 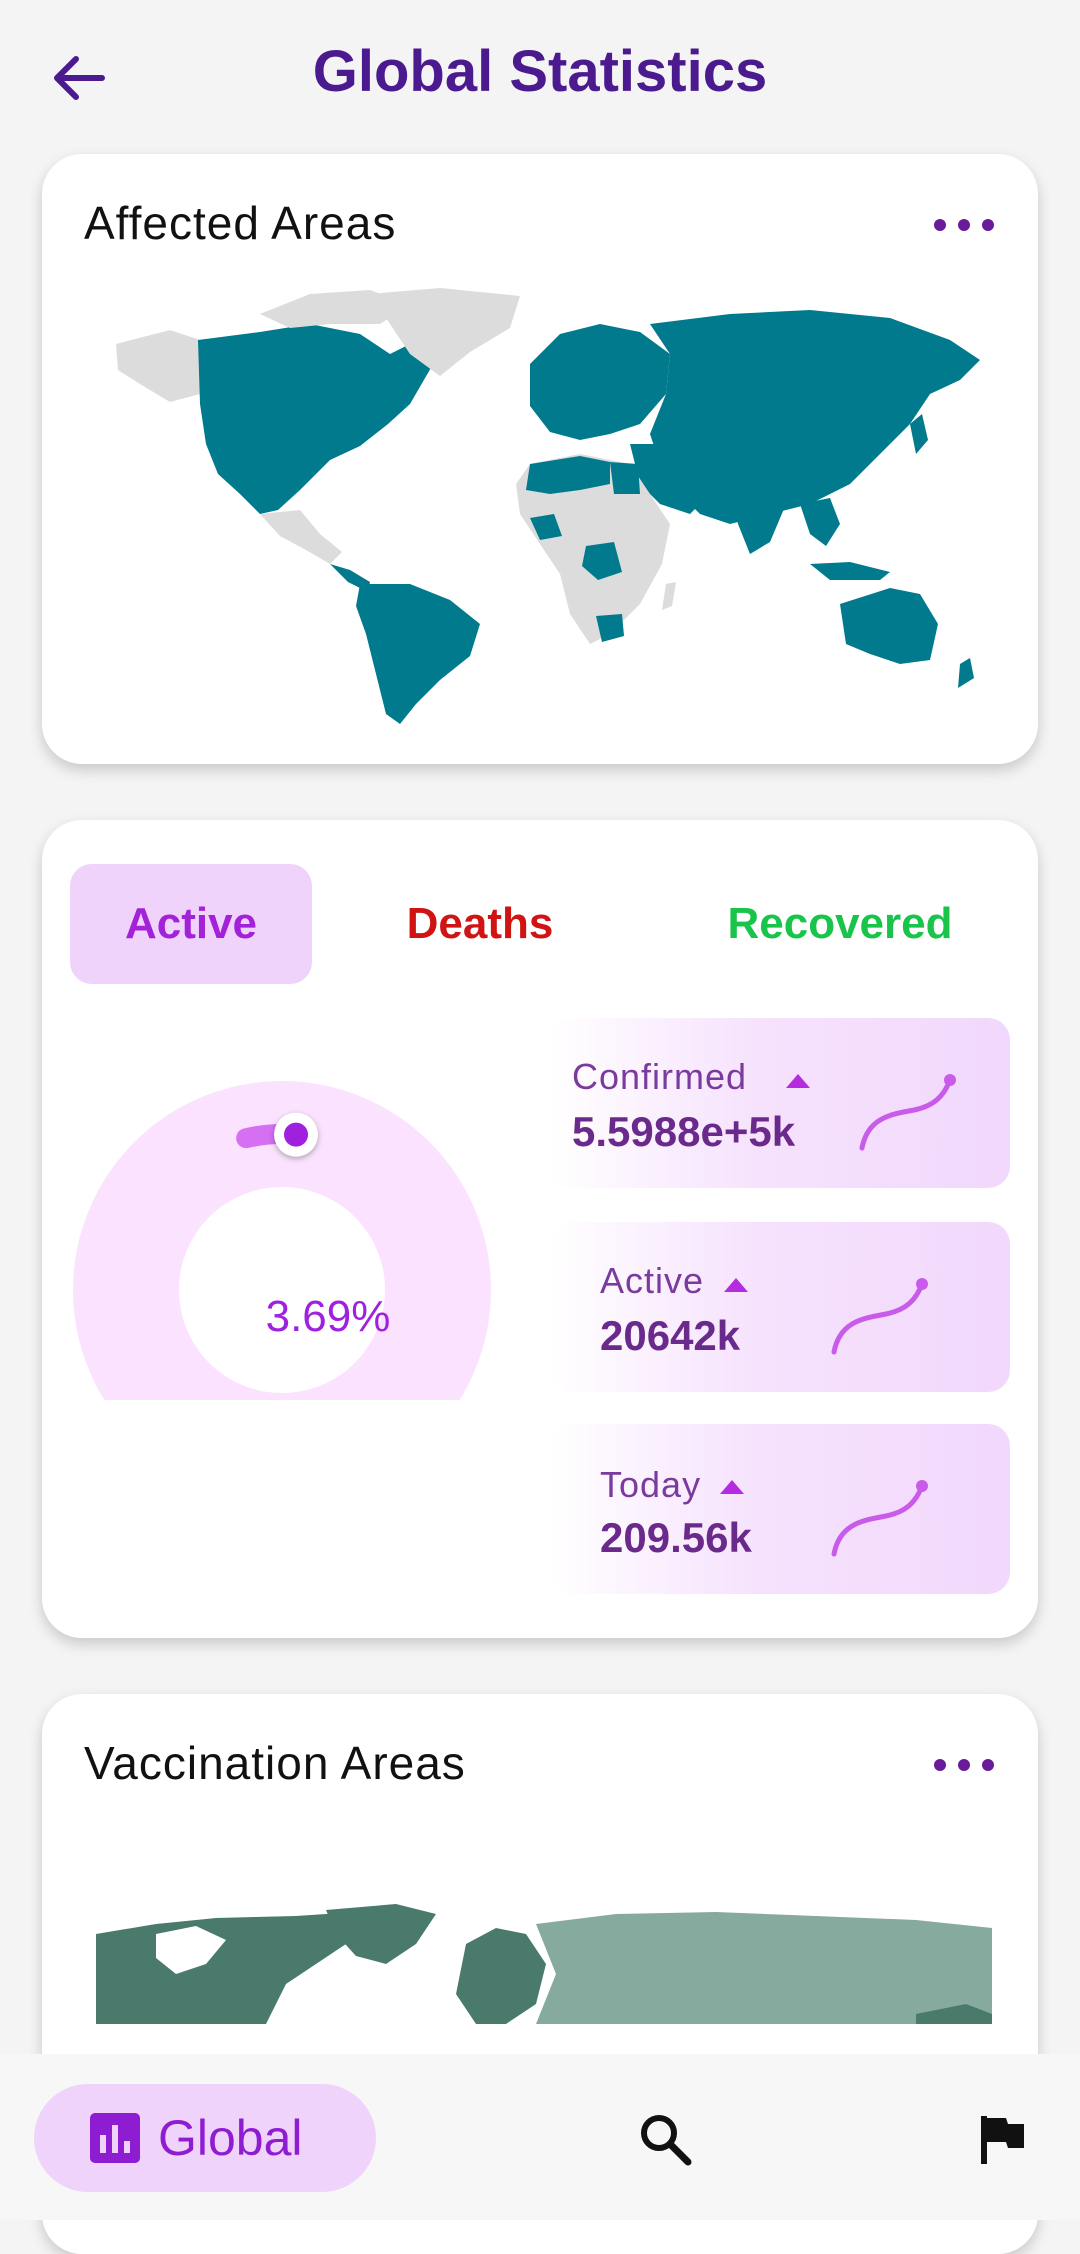 I want to click on map-region-new-zealand, so click(x=966, y=673).